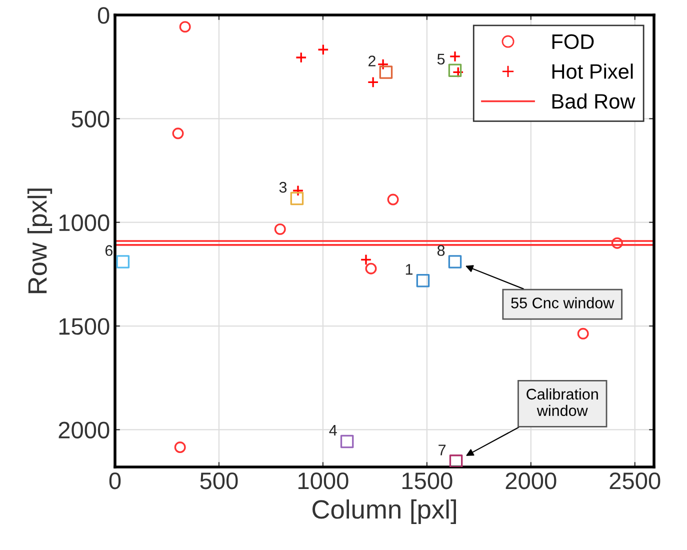 Image resolution: width=687 pixels, height=550 pixels. What do you see at coordinates (562, 402) in the screenshot?
I see `annotation: Calibration window` at bounding box center [562, 402].